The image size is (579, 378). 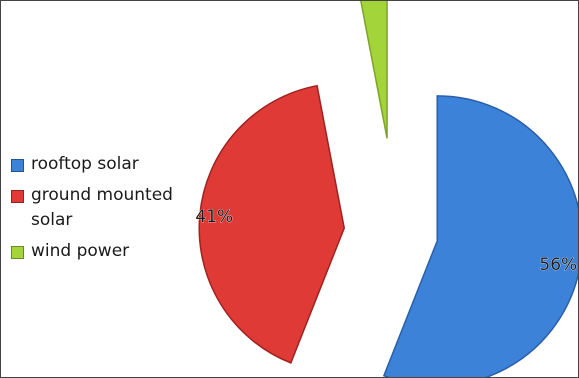 I want to click on legend-swatch-ground-mounted-solar, so click(x=17, y=196).